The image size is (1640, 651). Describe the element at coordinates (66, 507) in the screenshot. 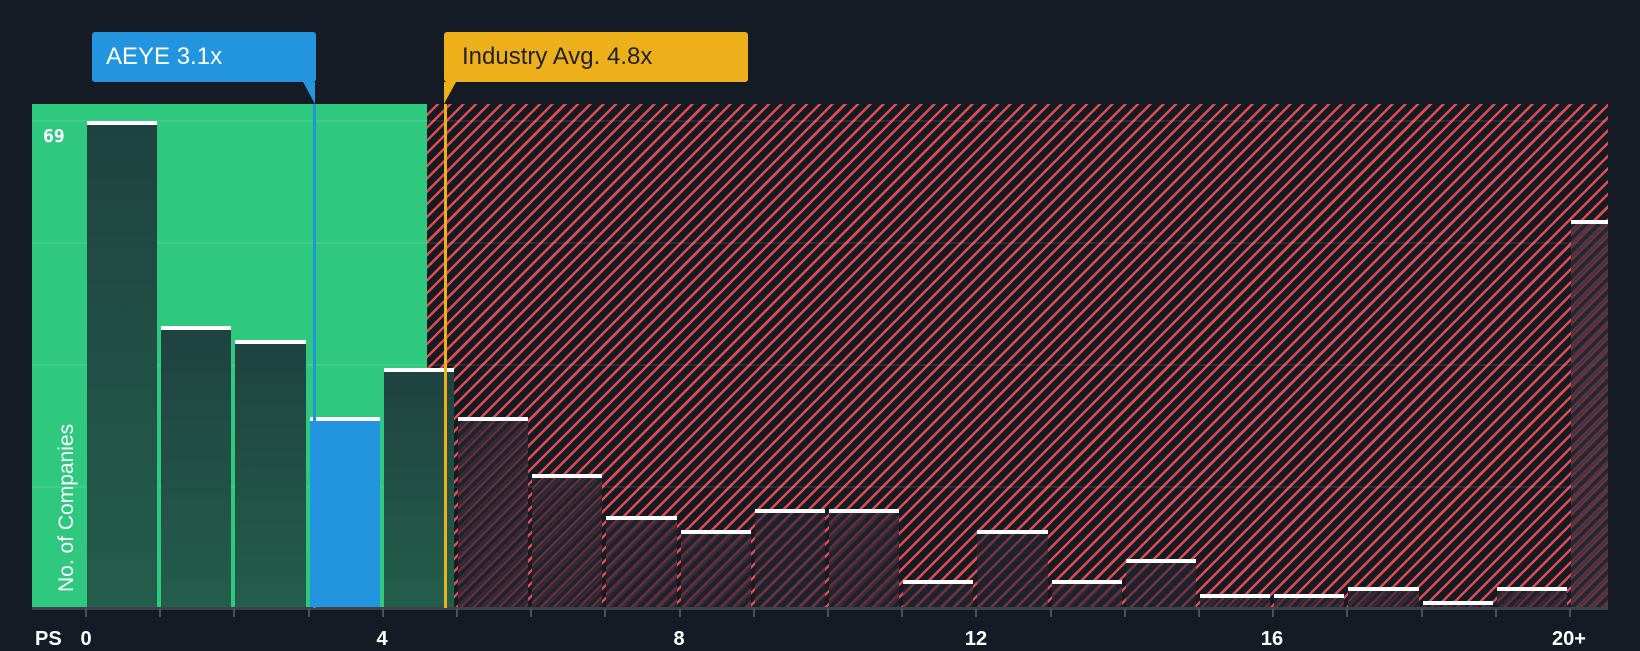

I see `y-axis-title: No. of Companies` at that location.